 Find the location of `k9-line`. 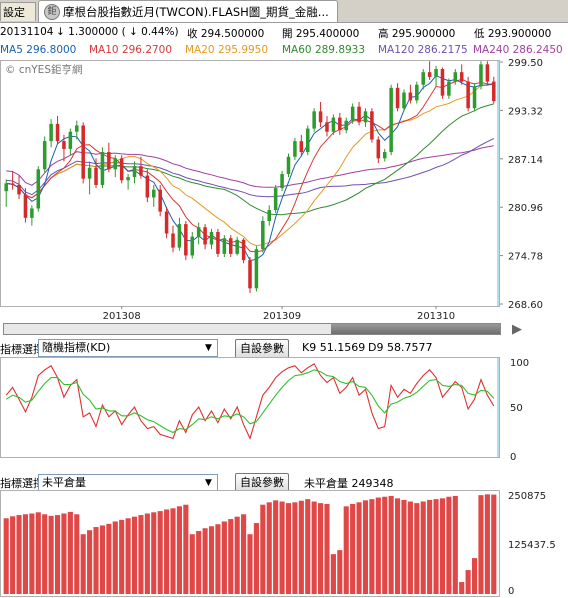

k9-line is located at coordinates (250, 401).